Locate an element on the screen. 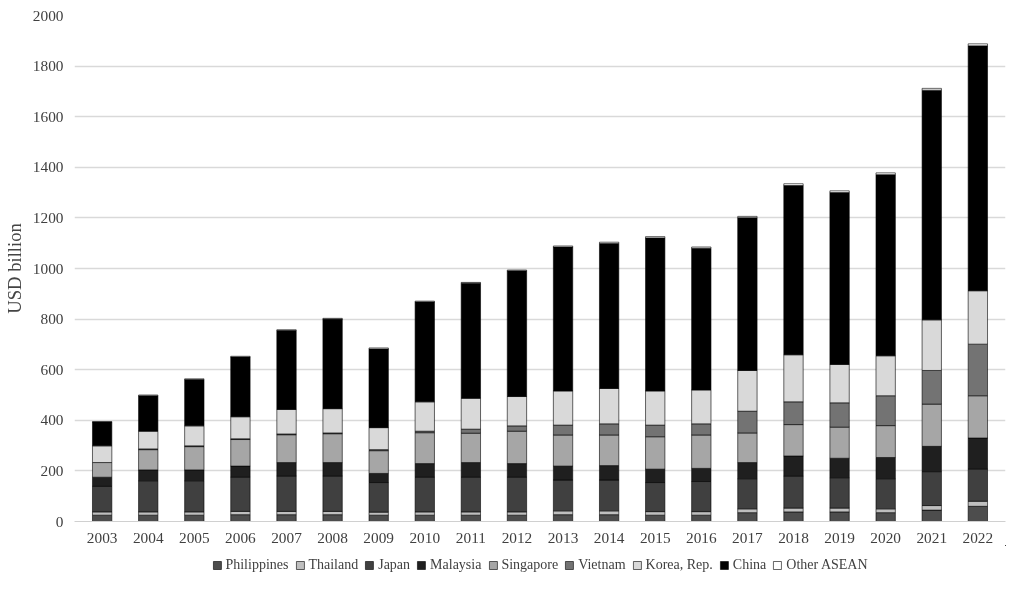 This screenshot has width=1029, height=597. x-tick-label: 2006 is located at coordinates (241, 537).